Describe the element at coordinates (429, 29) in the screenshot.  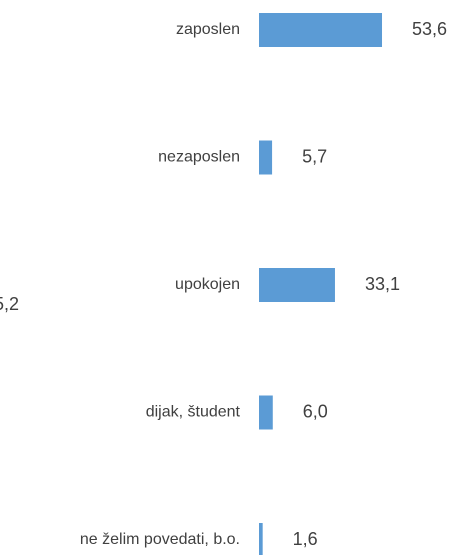
I see `value-label: 53,6` at that location.